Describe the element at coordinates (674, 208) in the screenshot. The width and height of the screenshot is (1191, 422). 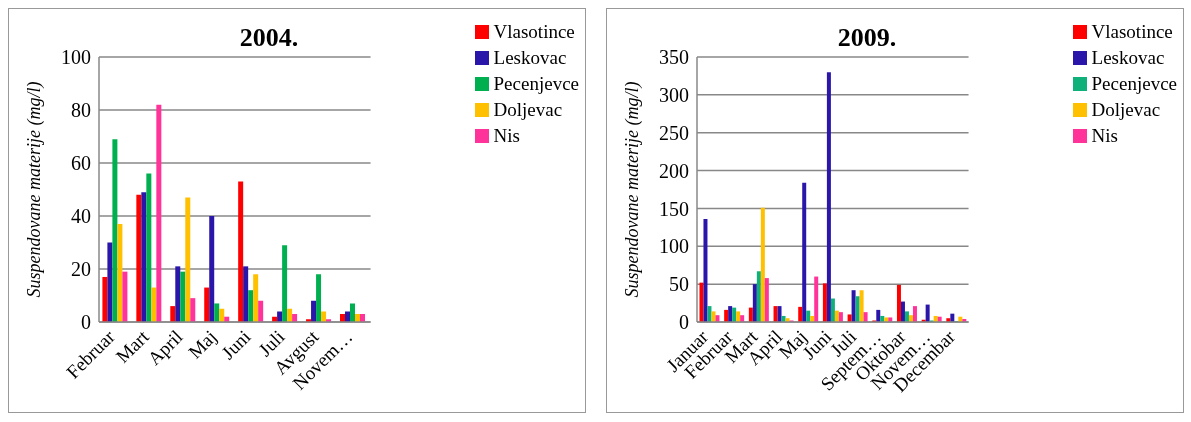
I see `y-tick-label: 150` at that location.